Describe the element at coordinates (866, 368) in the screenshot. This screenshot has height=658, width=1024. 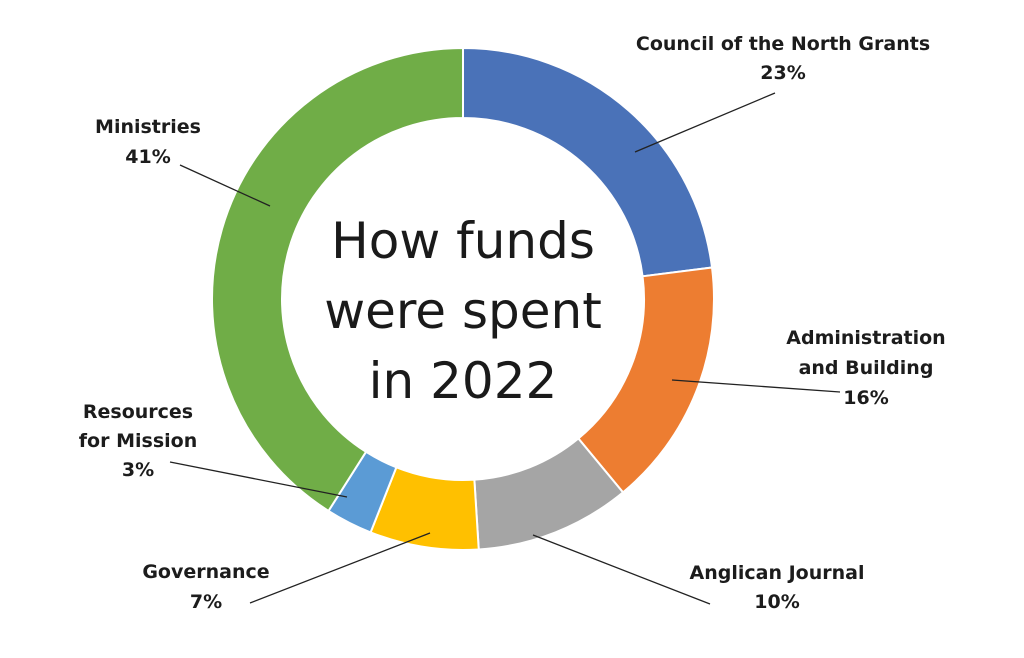
I see `slice-label-1-line-1: and Building` at that location.